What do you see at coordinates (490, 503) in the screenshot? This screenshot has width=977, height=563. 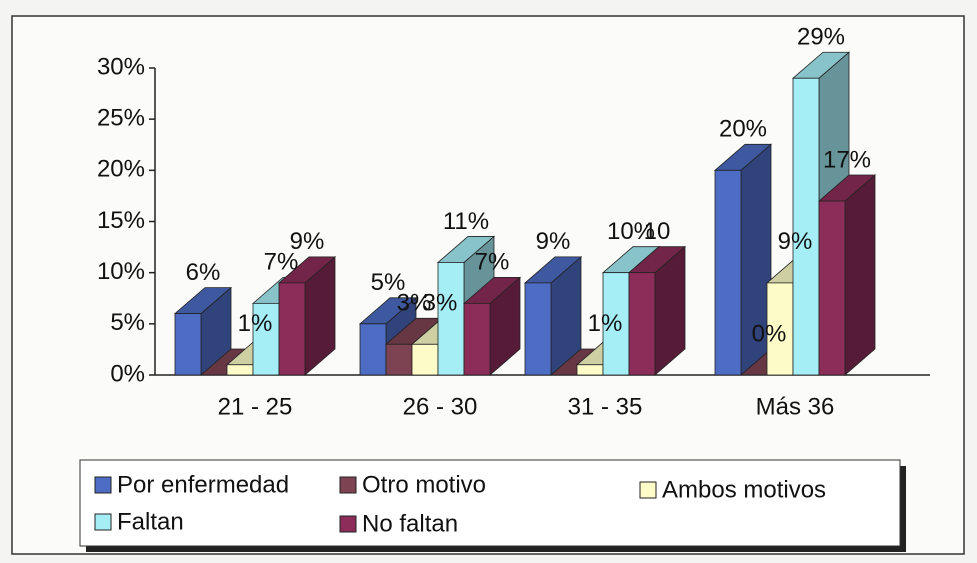 I see `legend-box` at bounding box center [490, 503].